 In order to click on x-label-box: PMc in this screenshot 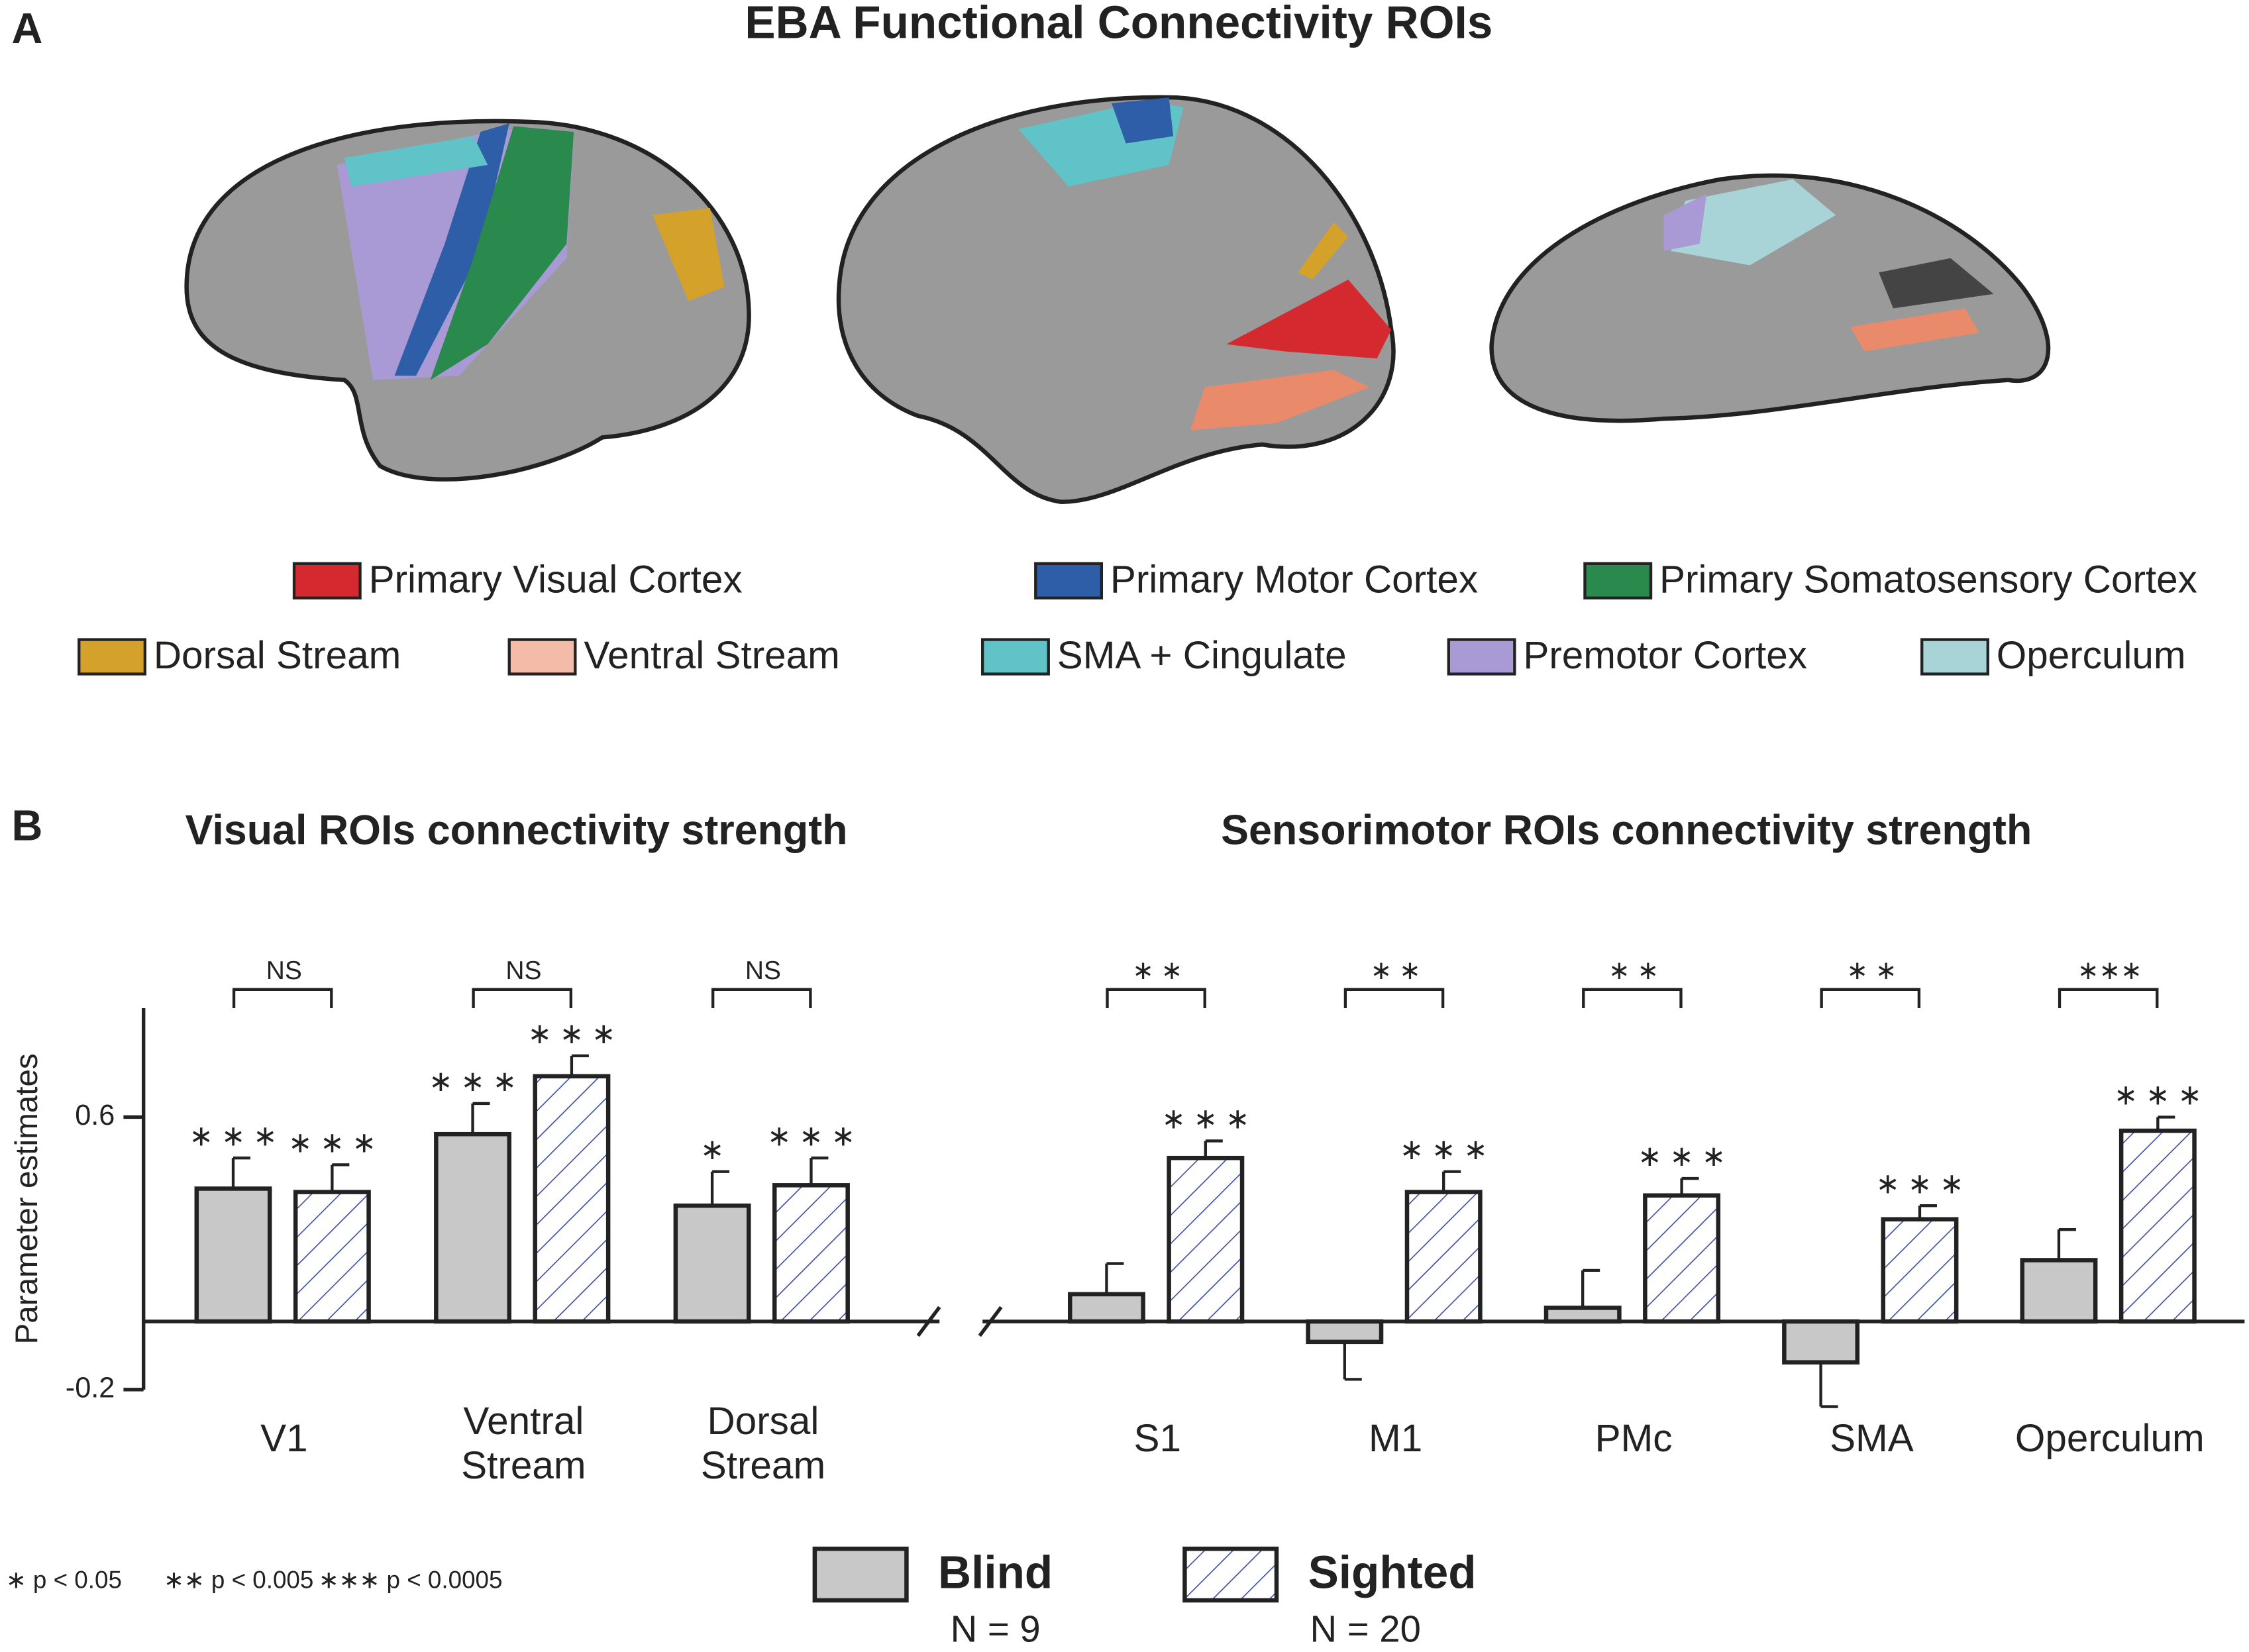, I will do `click(1634, 1438)`.